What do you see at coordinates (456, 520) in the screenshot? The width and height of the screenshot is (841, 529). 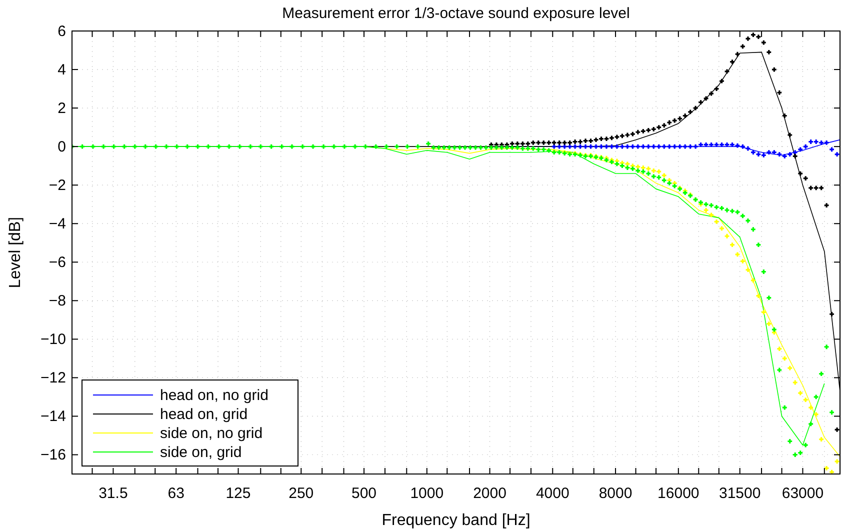 I see `x-axis-title: Frequency band [Hz]` at bounding box center [456, 520].